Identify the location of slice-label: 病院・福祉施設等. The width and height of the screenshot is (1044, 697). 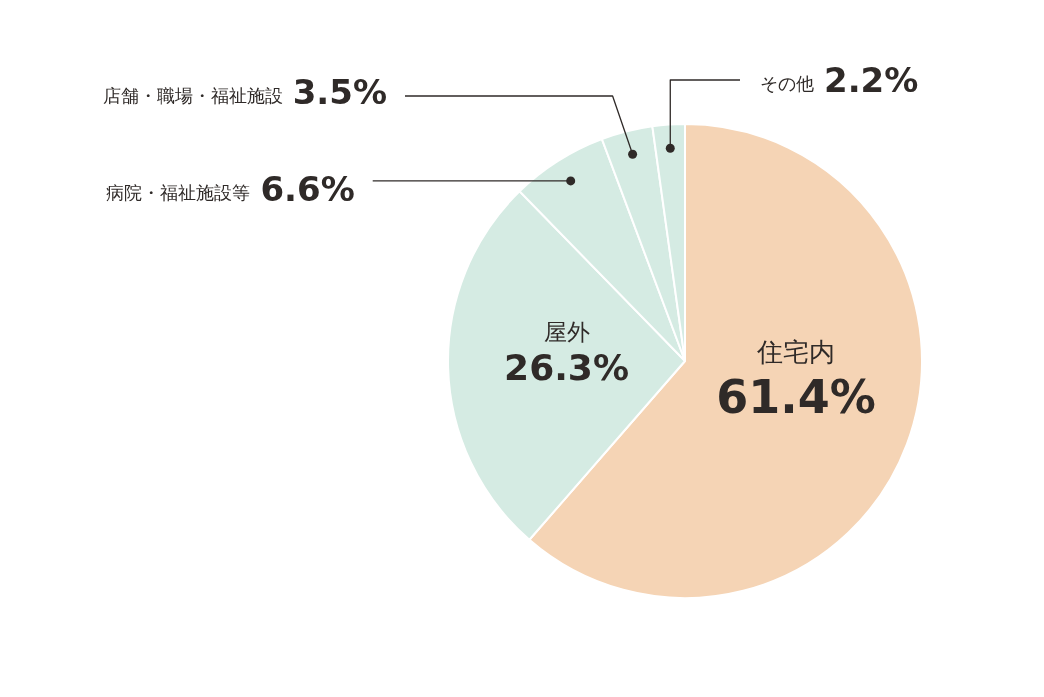
(178, 192).